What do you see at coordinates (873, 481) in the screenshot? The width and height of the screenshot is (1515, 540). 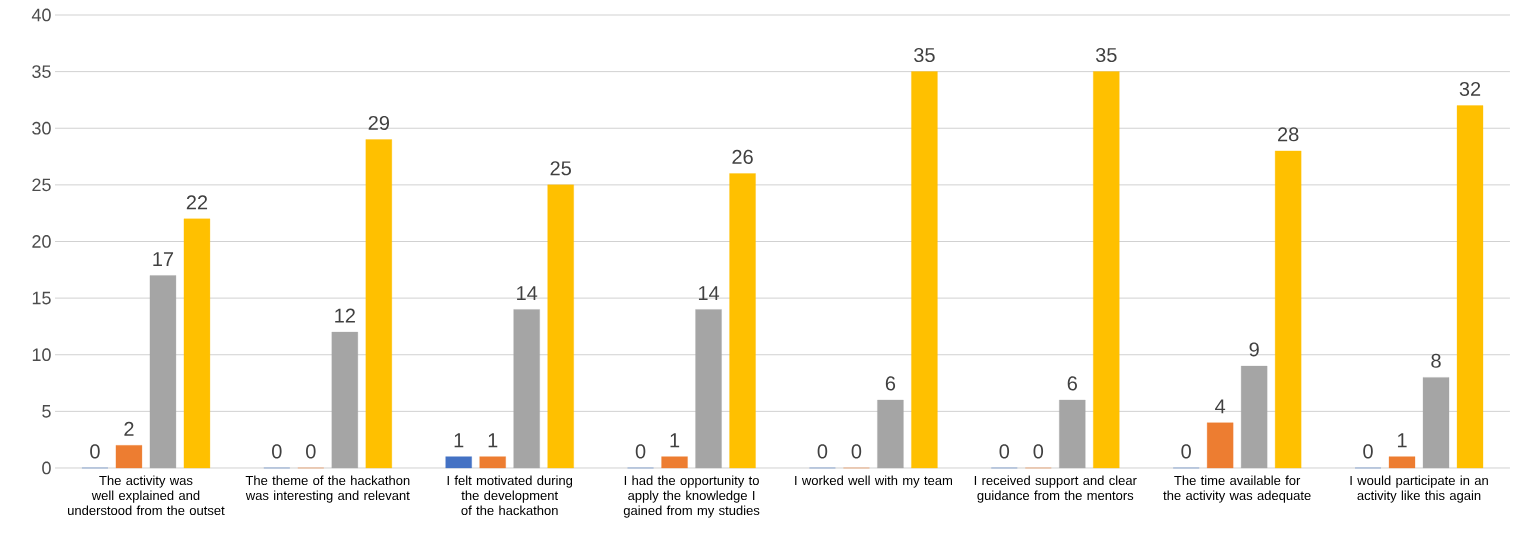 I see `x-tick-label: I worked well with my team` at bounding box center [873, 481].